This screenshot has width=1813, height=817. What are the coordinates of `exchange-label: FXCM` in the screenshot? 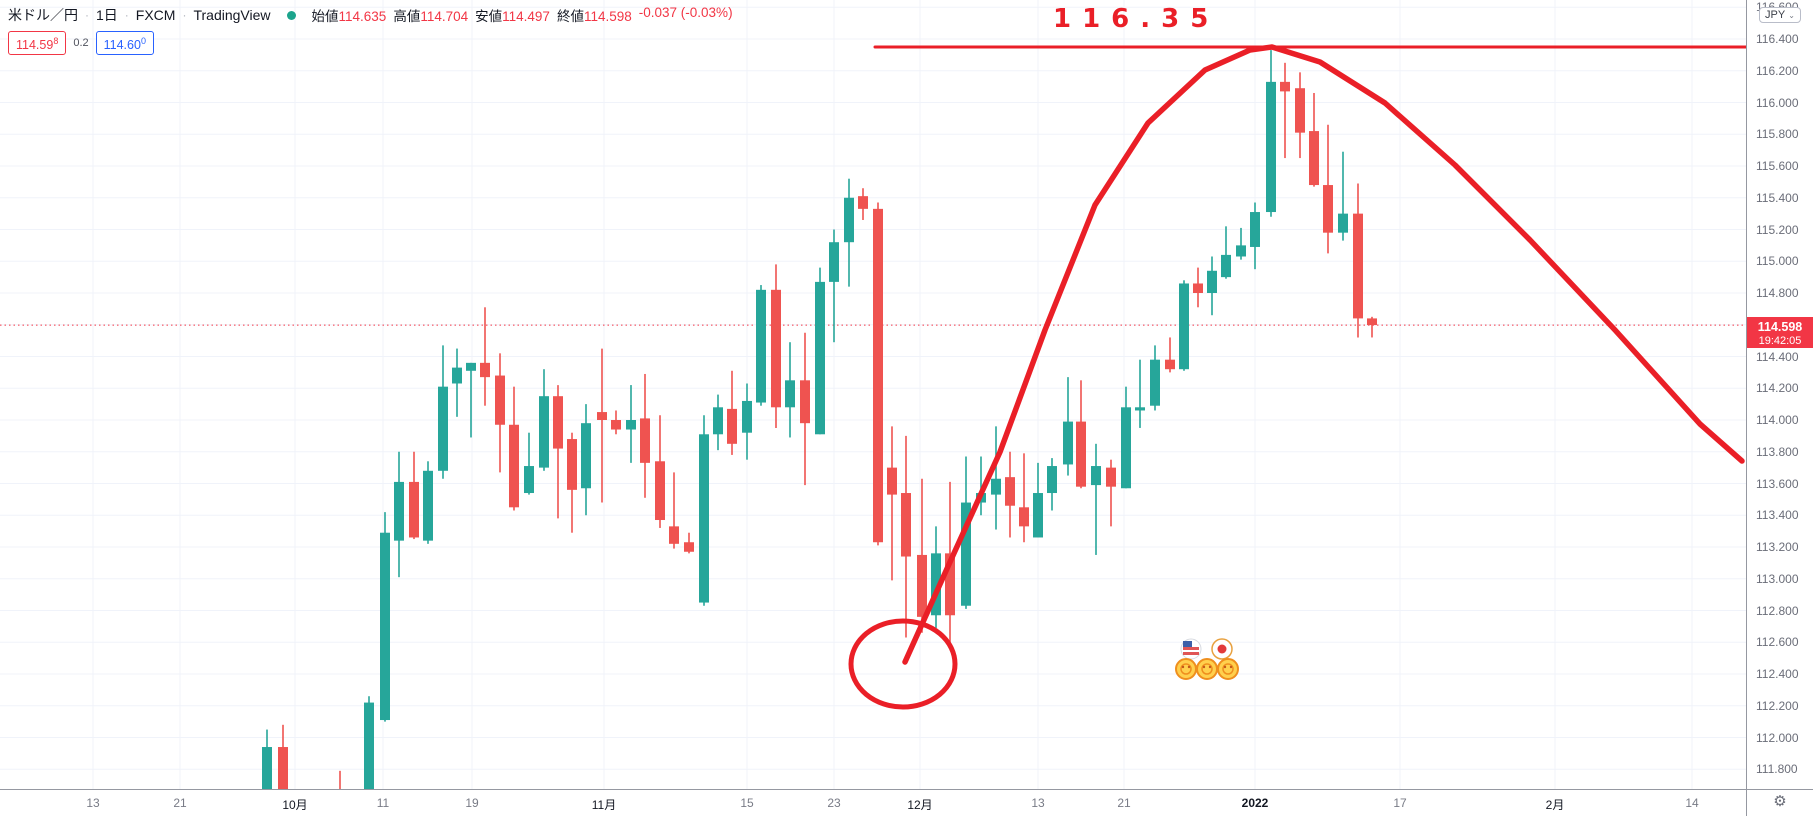 It's located at (155, 15).